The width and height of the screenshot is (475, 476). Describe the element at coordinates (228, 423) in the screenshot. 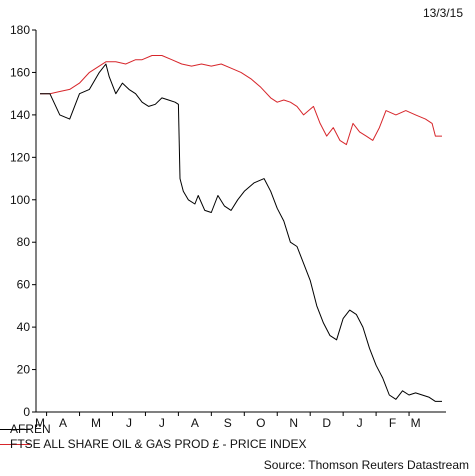

I see `x-tick-label: S` at that location.